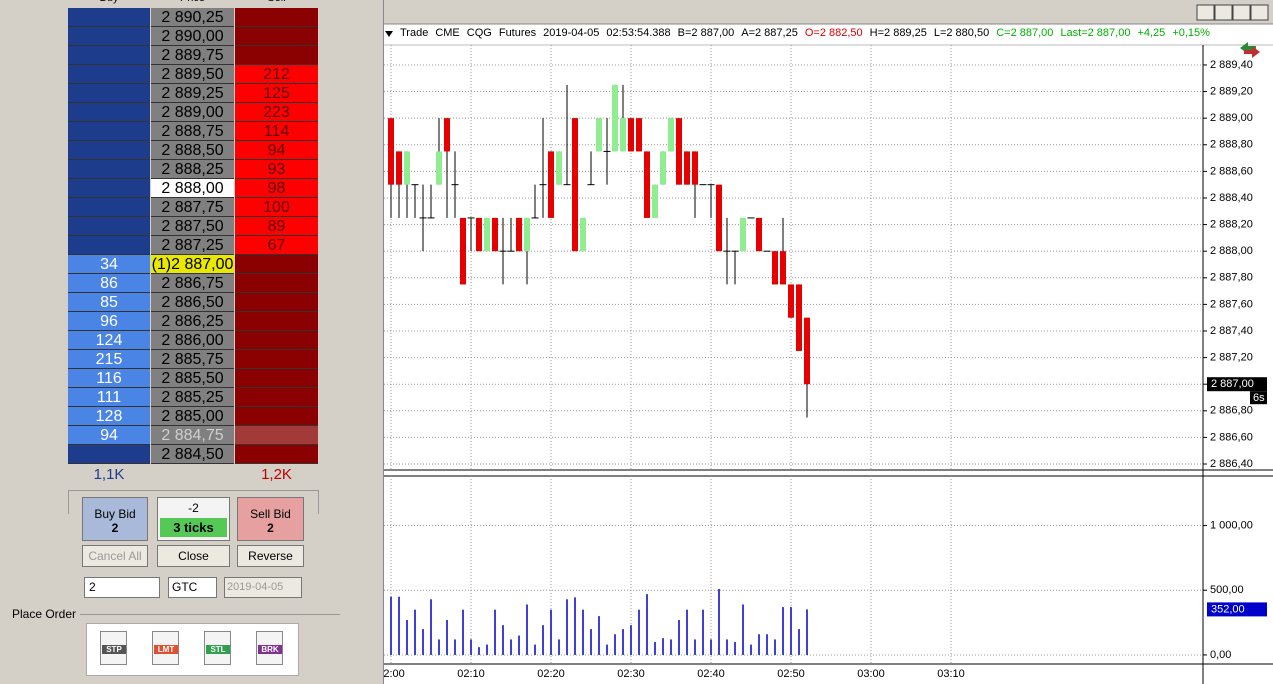  Describe the element at coordinates (192, 93) in the screenshot. I see `price-cell: 2 889,25` at that location.